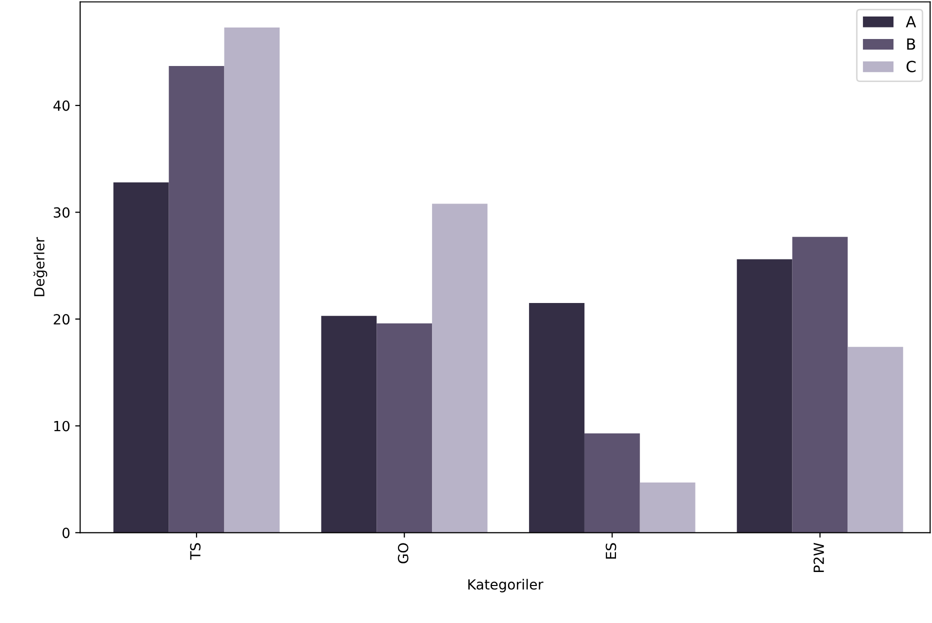 The image size is (932, 623). I want to click on x-axis-title: Kategoriler, so click(506, 585).